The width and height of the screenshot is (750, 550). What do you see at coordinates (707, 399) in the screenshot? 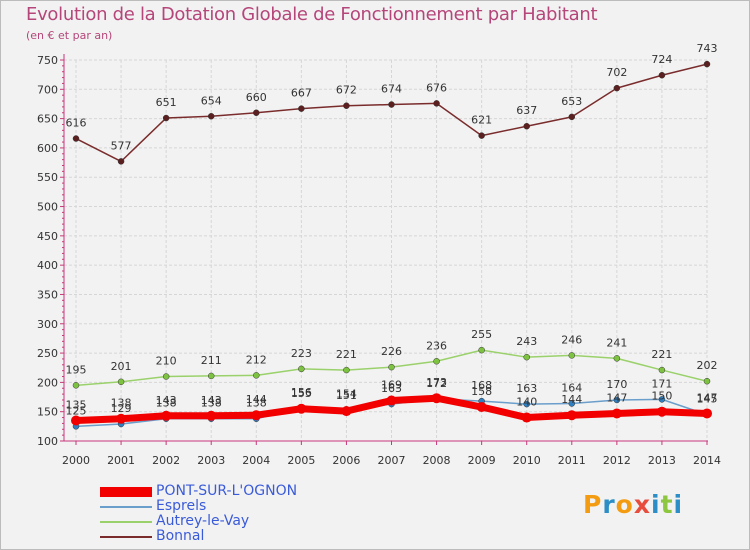
I see `data-label: 145` at bounding box center [707, 399].